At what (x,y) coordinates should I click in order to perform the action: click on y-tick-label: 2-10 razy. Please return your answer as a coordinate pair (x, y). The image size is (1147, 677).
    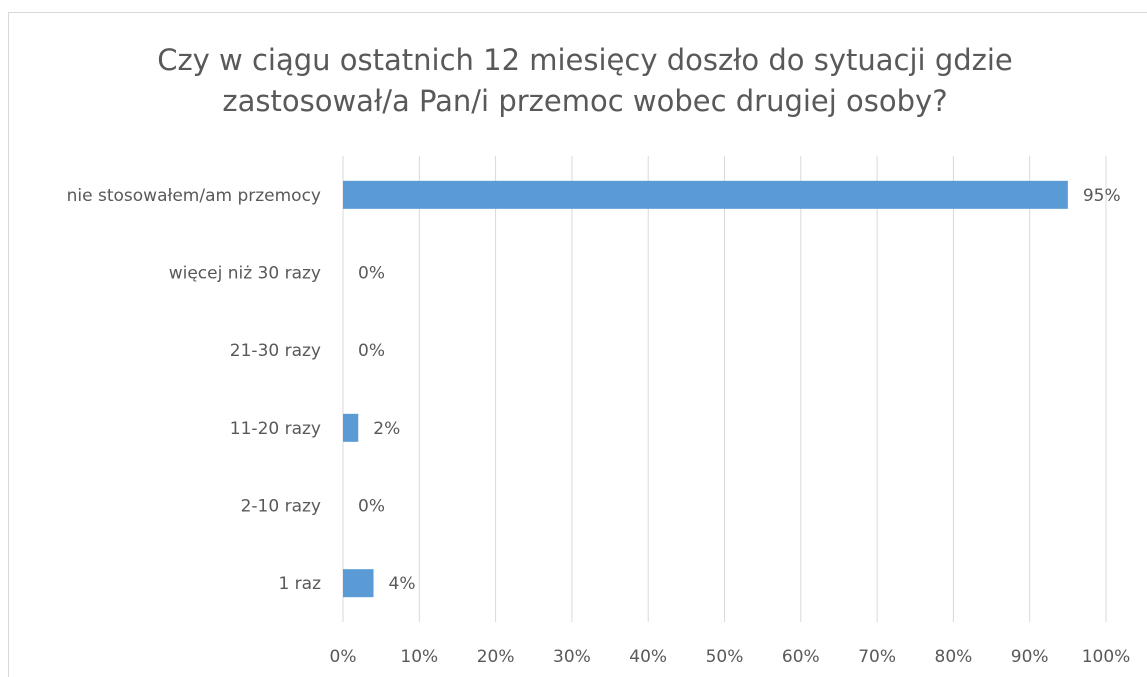
    Looking at the image, I should click on (281, 507).